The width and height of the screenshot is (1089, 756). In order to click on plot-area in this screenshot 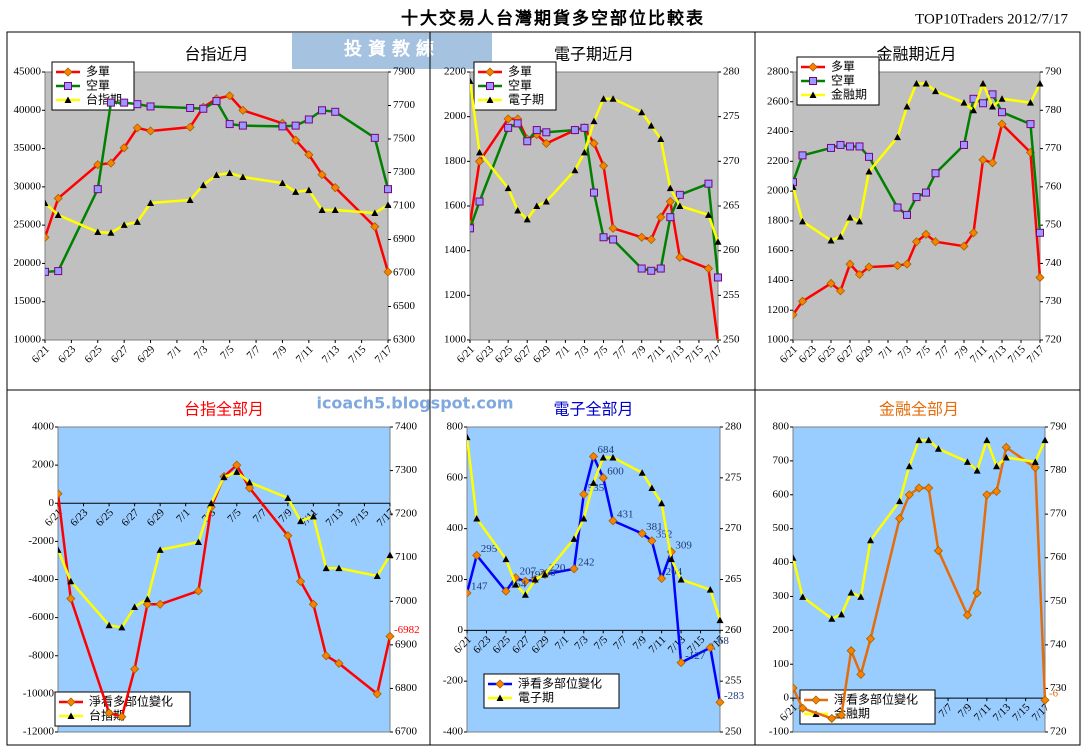, I will do `click(919, 579)`.